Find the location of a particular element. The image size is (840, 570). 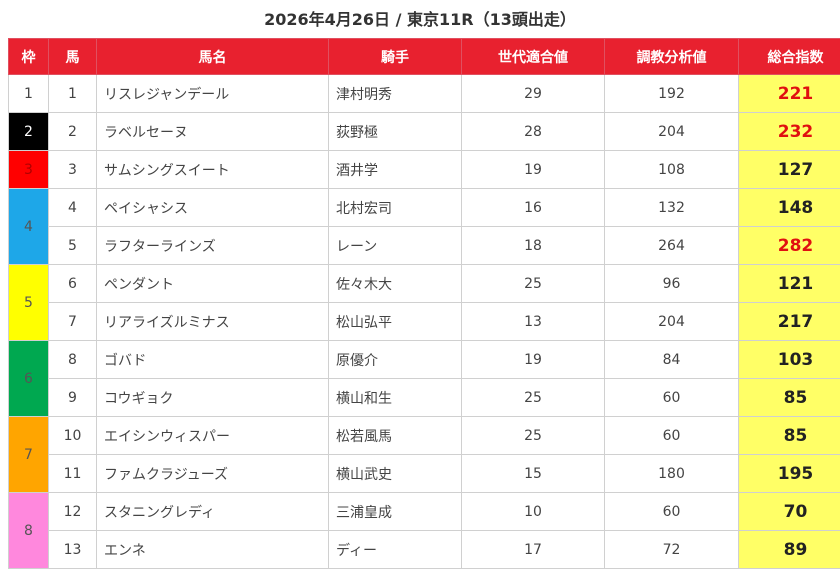

table-row: 11 ファムクラジューズ 横山武史 15 180 195 is located at coordinates (424, 473).